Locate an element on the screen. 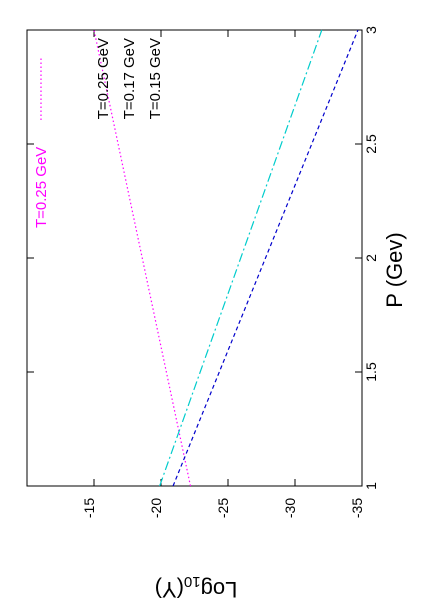 The width and height of the screenshot is (421, 600). annotations: T=0.25 GeV T=0.17 GeV T=0.15 GeV is located at coordinates (129, 78).